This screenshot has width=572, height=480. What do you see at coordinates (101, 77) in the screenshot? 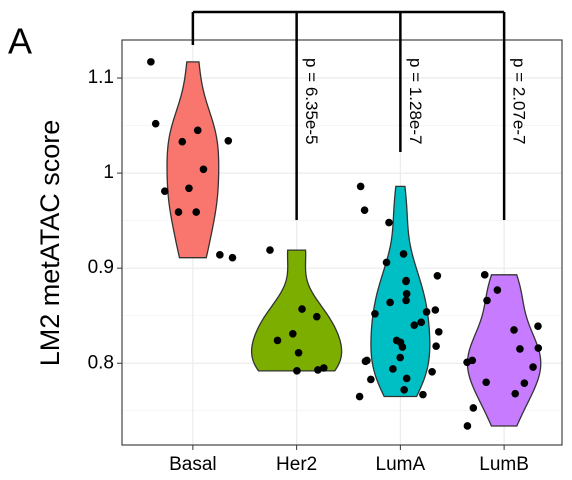
I see `y-tick-label: 1.1` at bounding box center [101, 77].